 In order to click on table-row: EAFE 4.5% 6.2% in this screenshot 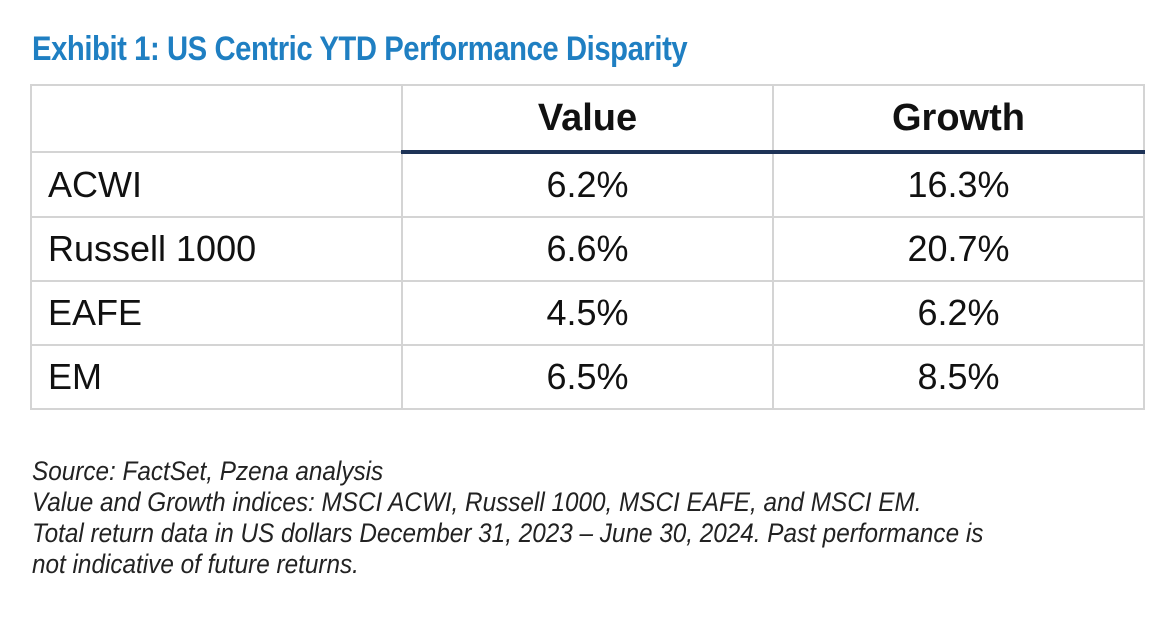, I will do `click(587, 313)`.